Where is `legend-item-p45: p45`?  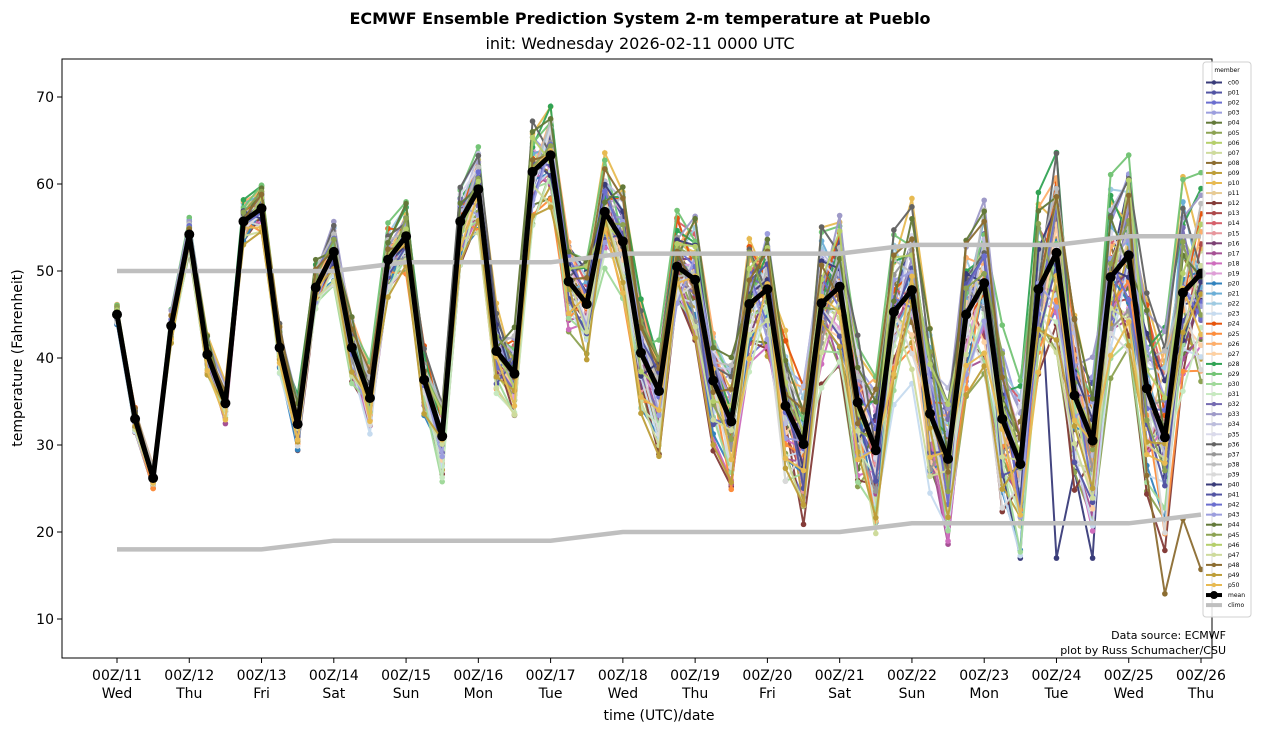
legend-item-p45: p45 is located at coordinates (1223, 535).